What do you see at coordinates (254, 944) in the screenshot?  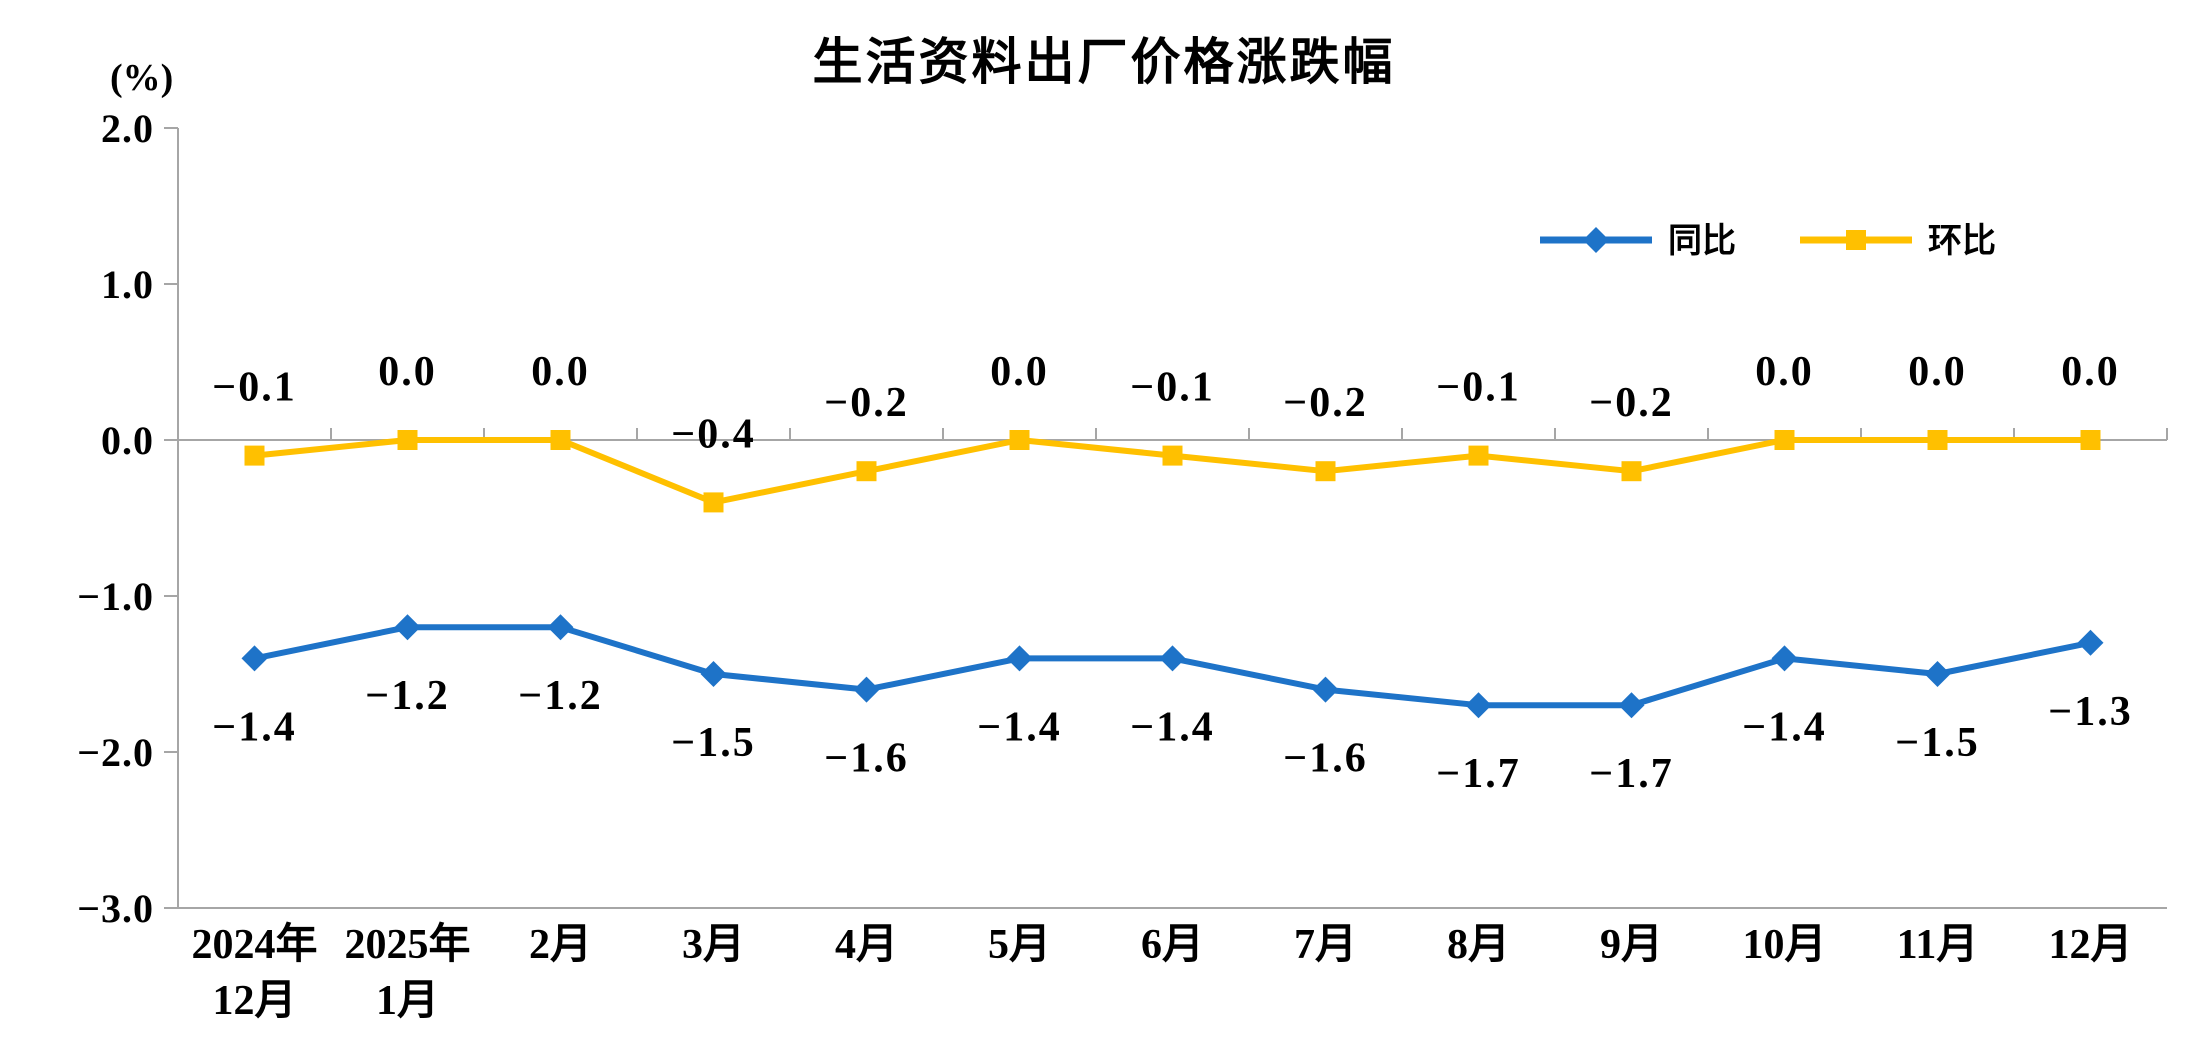 I see `x-axis-label: 2024年` at bounding box center [254, 944].